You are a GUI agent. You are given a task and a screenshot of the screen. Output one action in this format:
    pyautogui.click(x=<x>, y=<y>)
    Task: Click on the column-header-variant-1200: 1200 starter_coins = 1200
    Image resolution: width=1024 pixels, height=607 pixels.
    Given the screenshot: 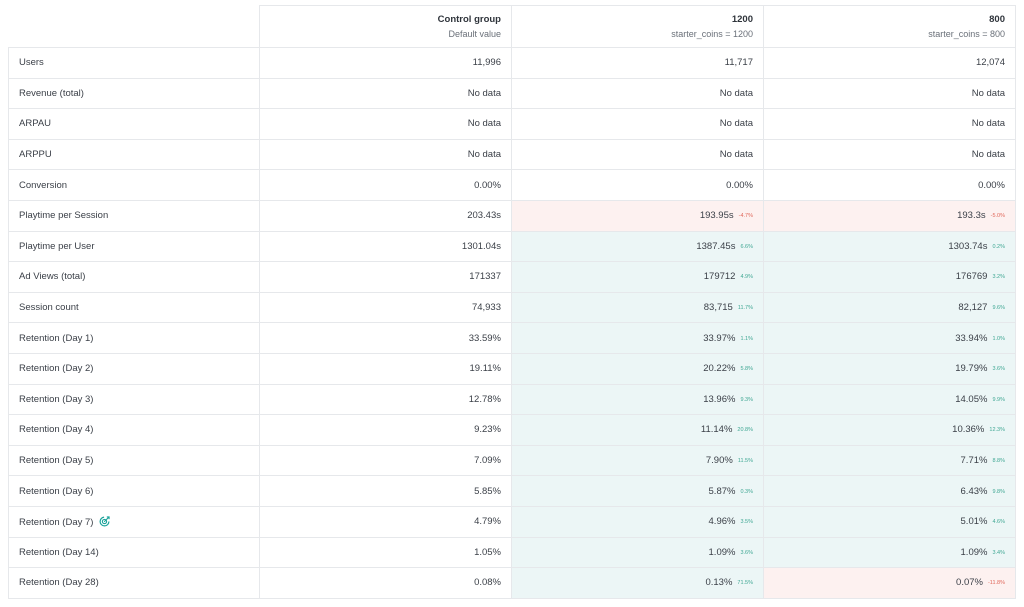 What is the action you would take?
    pyautogui.click(x=637, y=26)
    